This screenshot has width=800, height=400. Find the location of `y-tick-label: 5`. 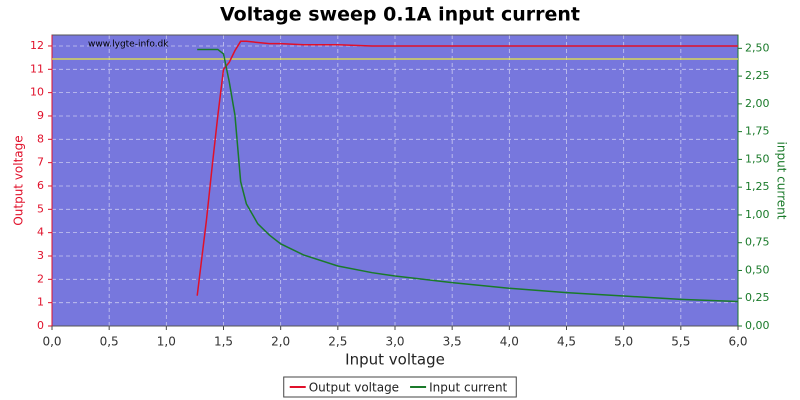

y-tick-label: 5 is located at coordinates (40, 208).